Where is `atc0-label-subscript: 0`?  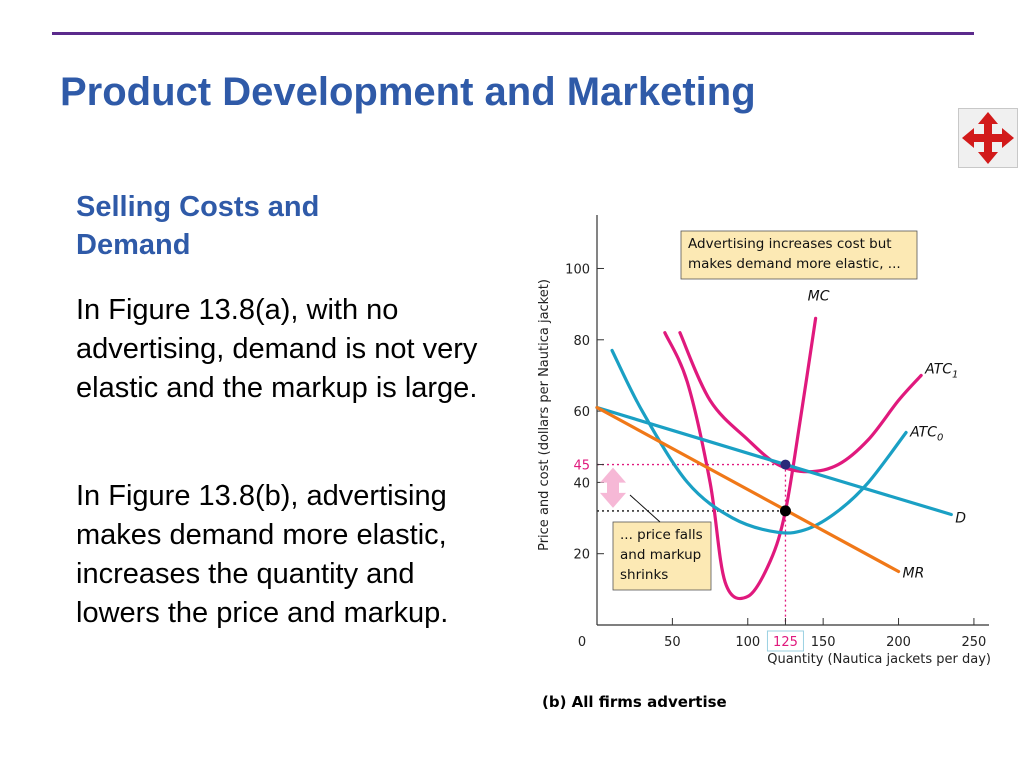
atc0-label-subscript: 0 is located at coordinates (940, 437).